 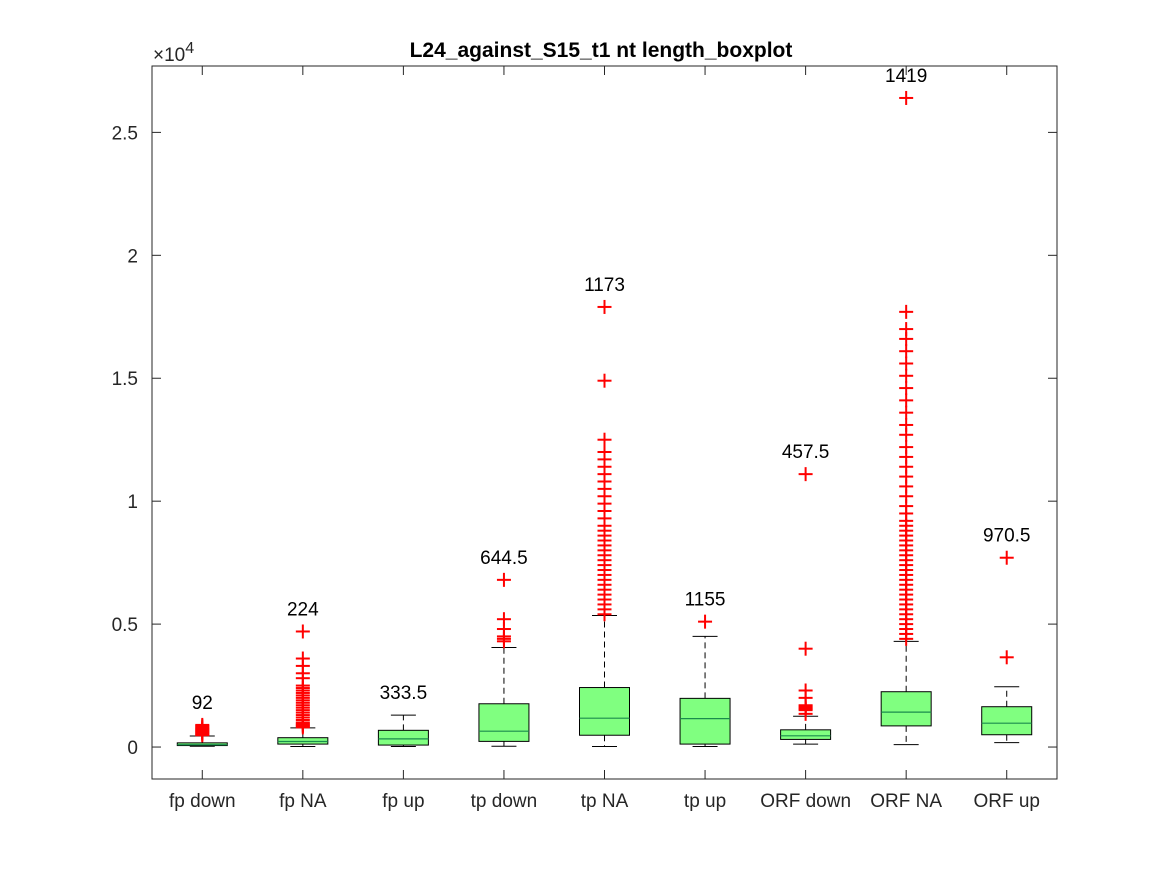 I want to click on x-tick-label: tp down, so click(x=504, y=801).